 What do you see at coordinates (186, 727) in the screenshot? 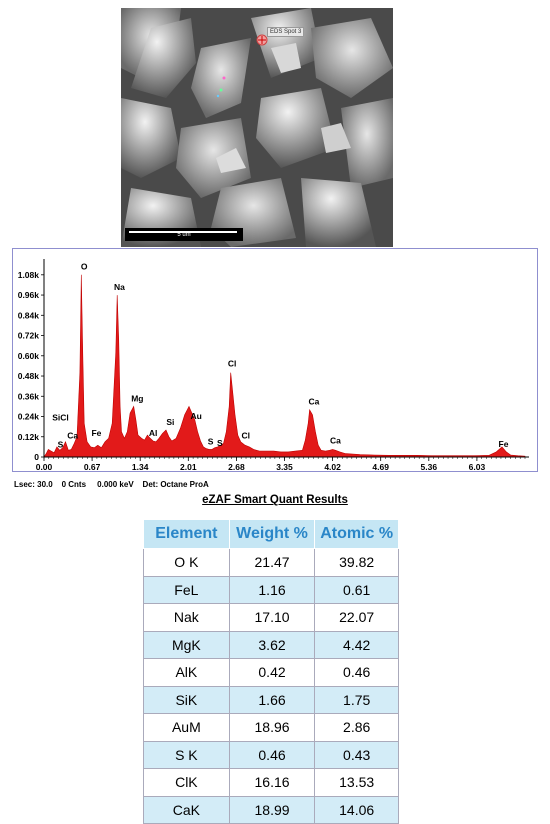
I see `cell-element: AuM` at bounding box center [186, 727].